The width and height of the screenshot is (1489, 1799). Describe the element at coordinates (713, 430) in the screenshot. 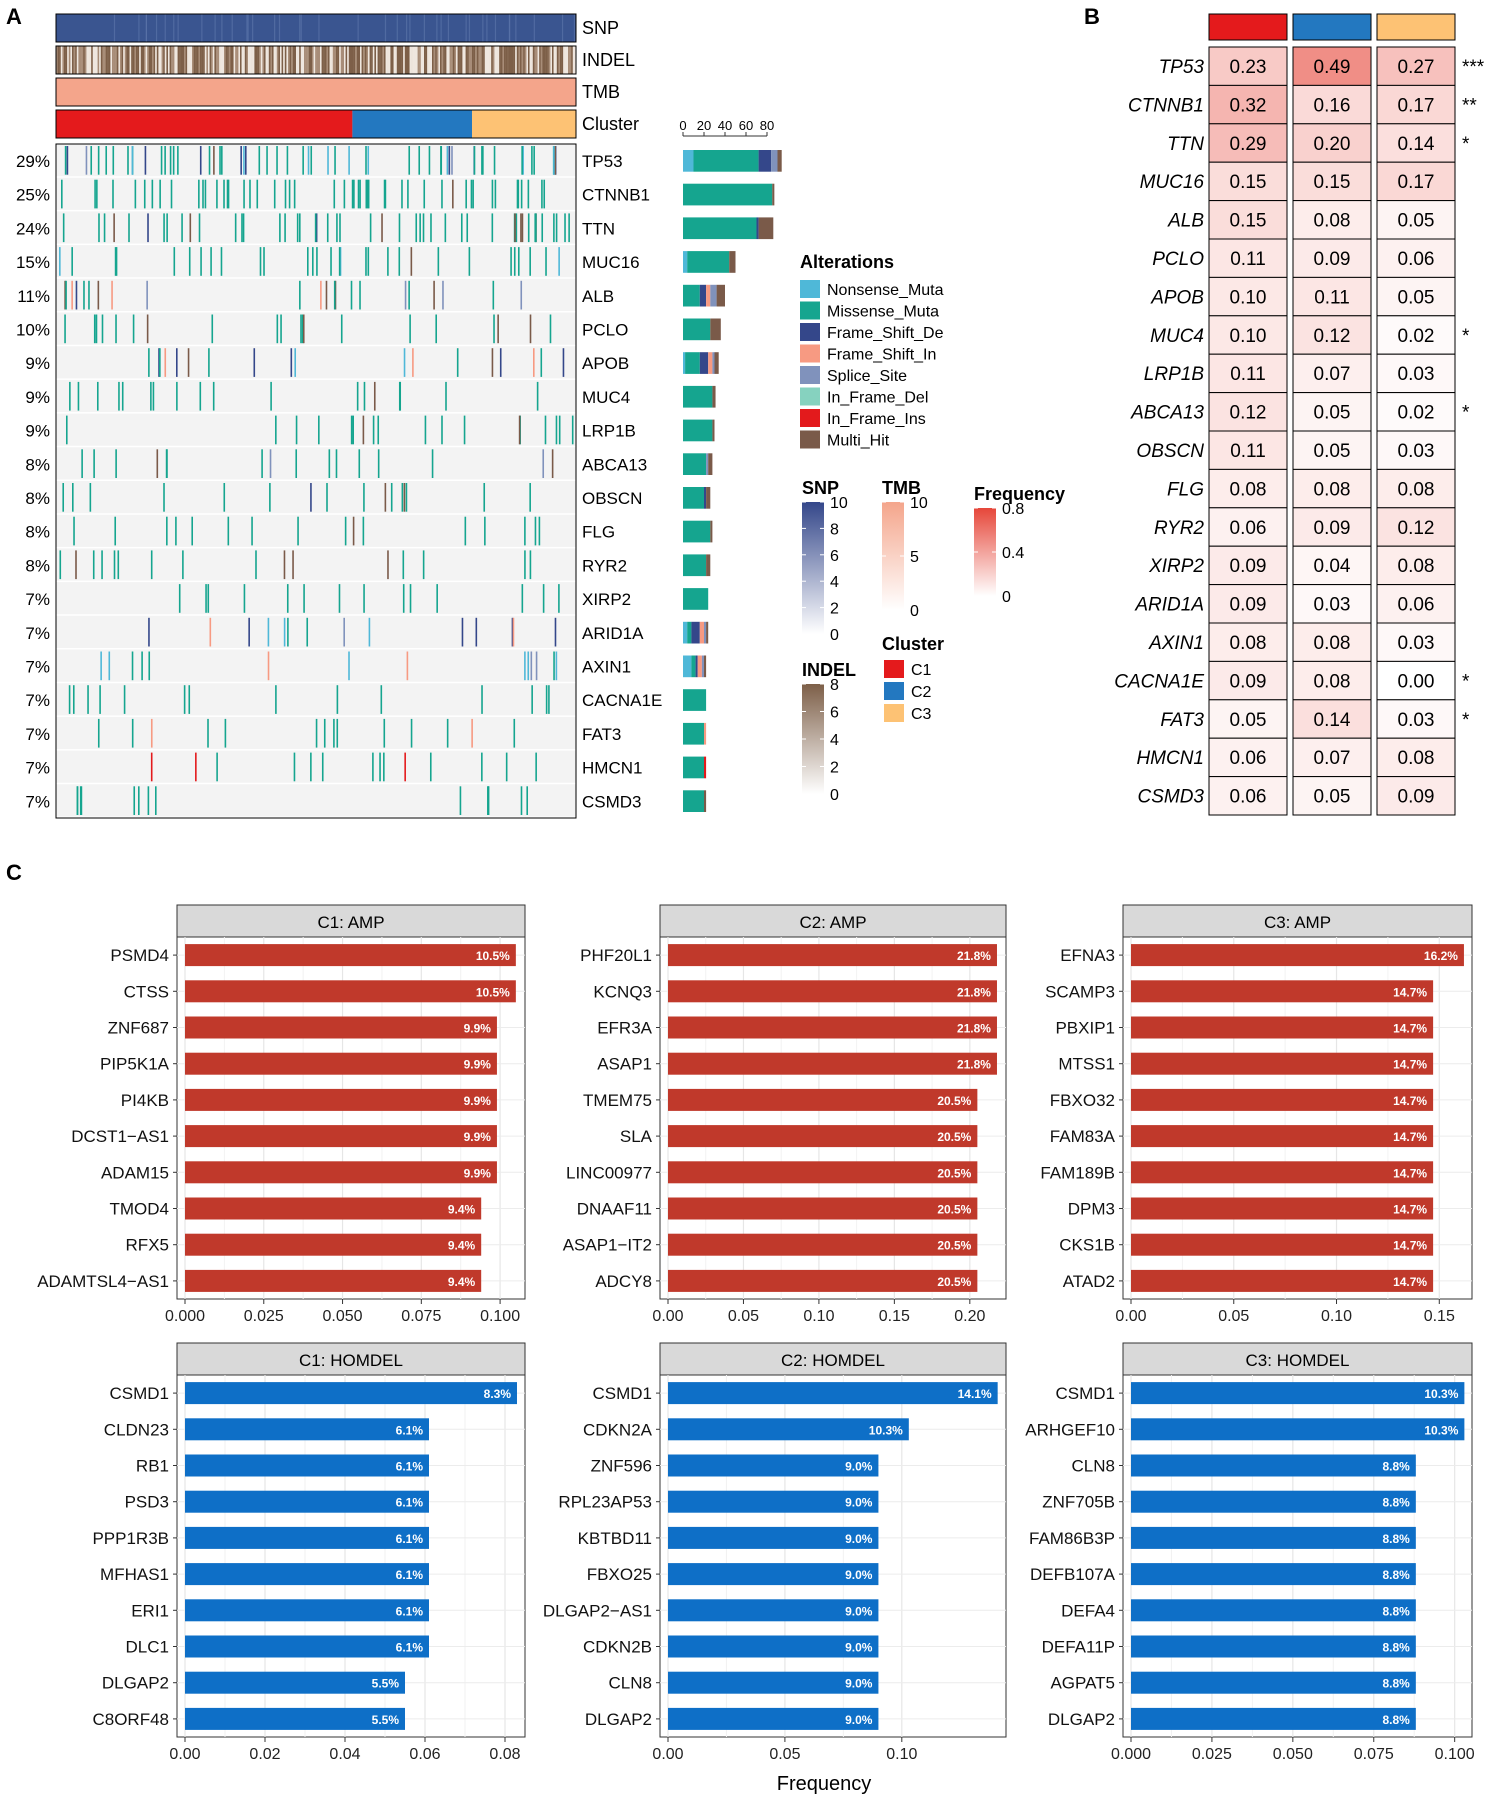

I see `gene-bar-segment-multi` at that location.